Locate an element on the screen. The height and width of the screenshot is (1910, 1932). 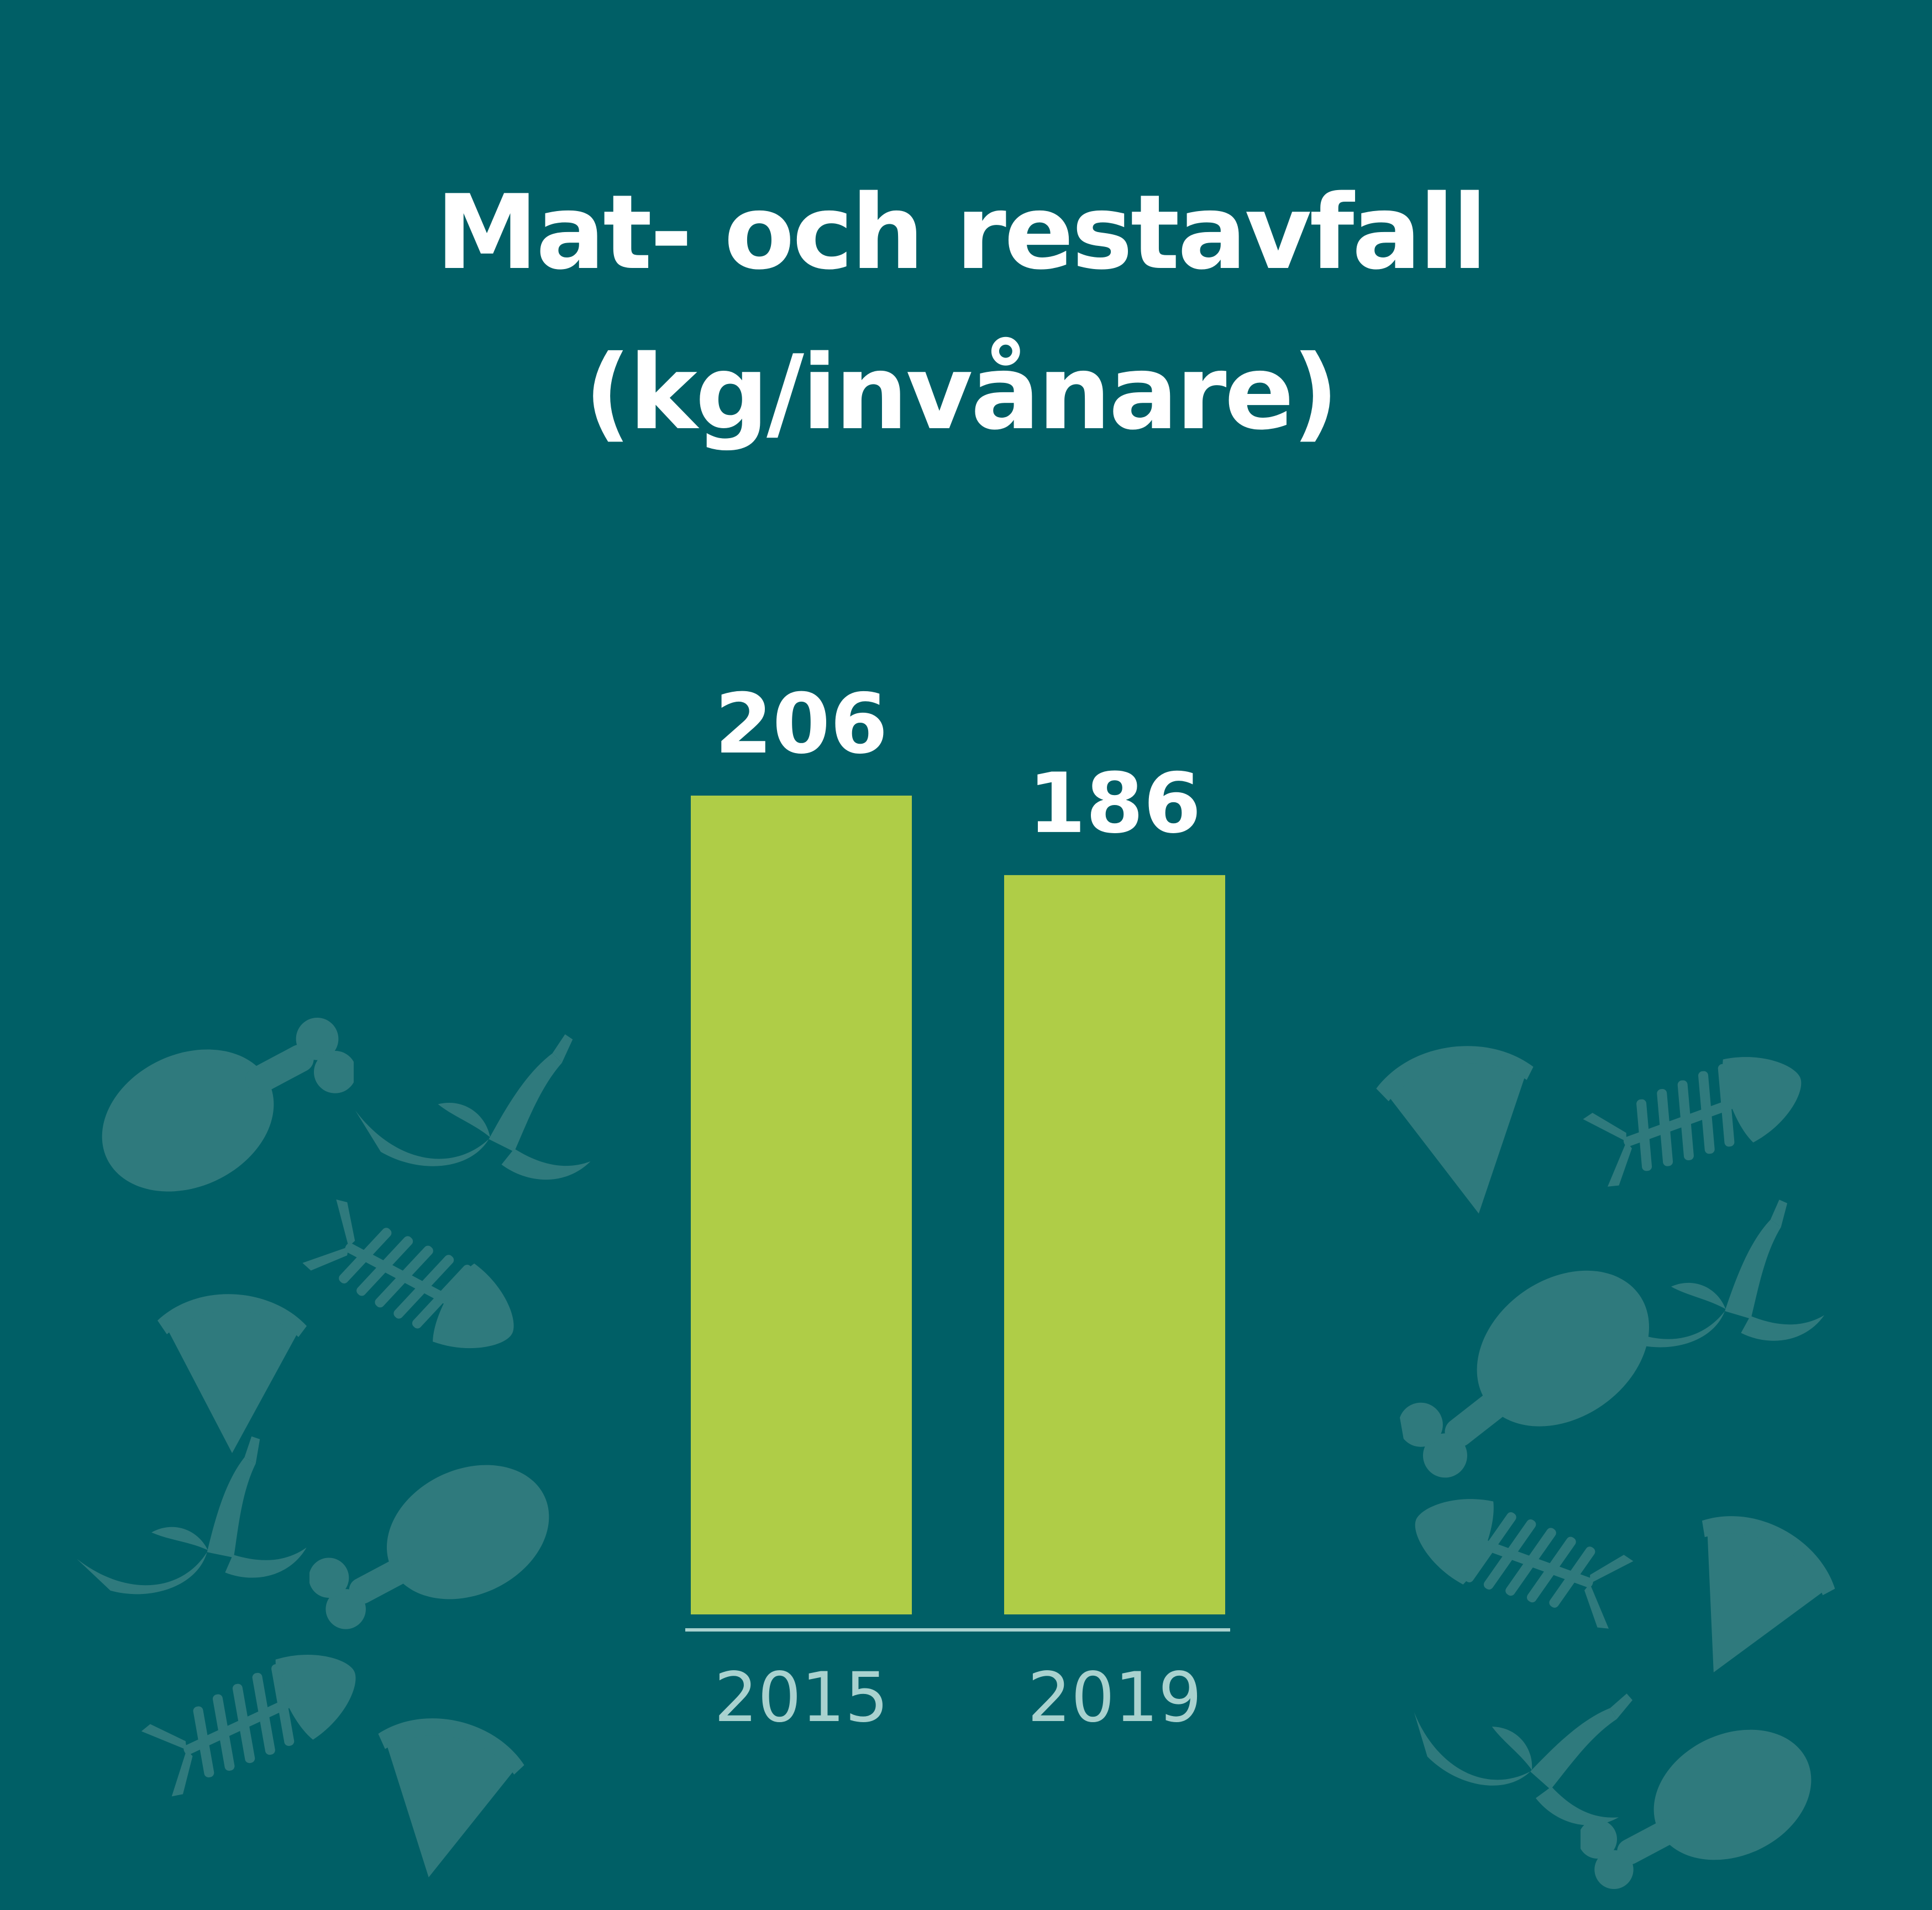
x-tick-label-2019: 2019 is located at coordinates (1115, 1698).